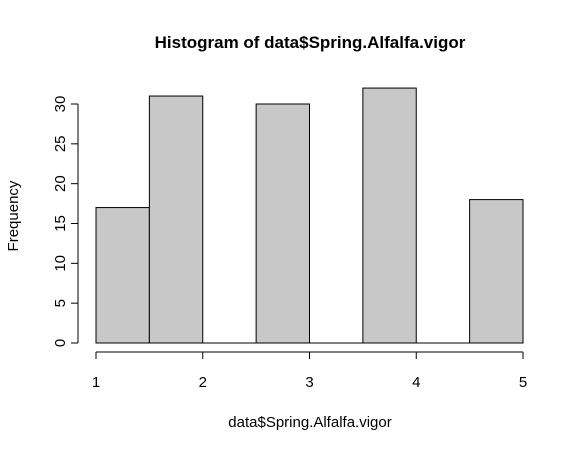 Image resolution: width=581 pixels, height=451 pixels. I want to click on x-tick-label-1: 1, so click(96, 382).